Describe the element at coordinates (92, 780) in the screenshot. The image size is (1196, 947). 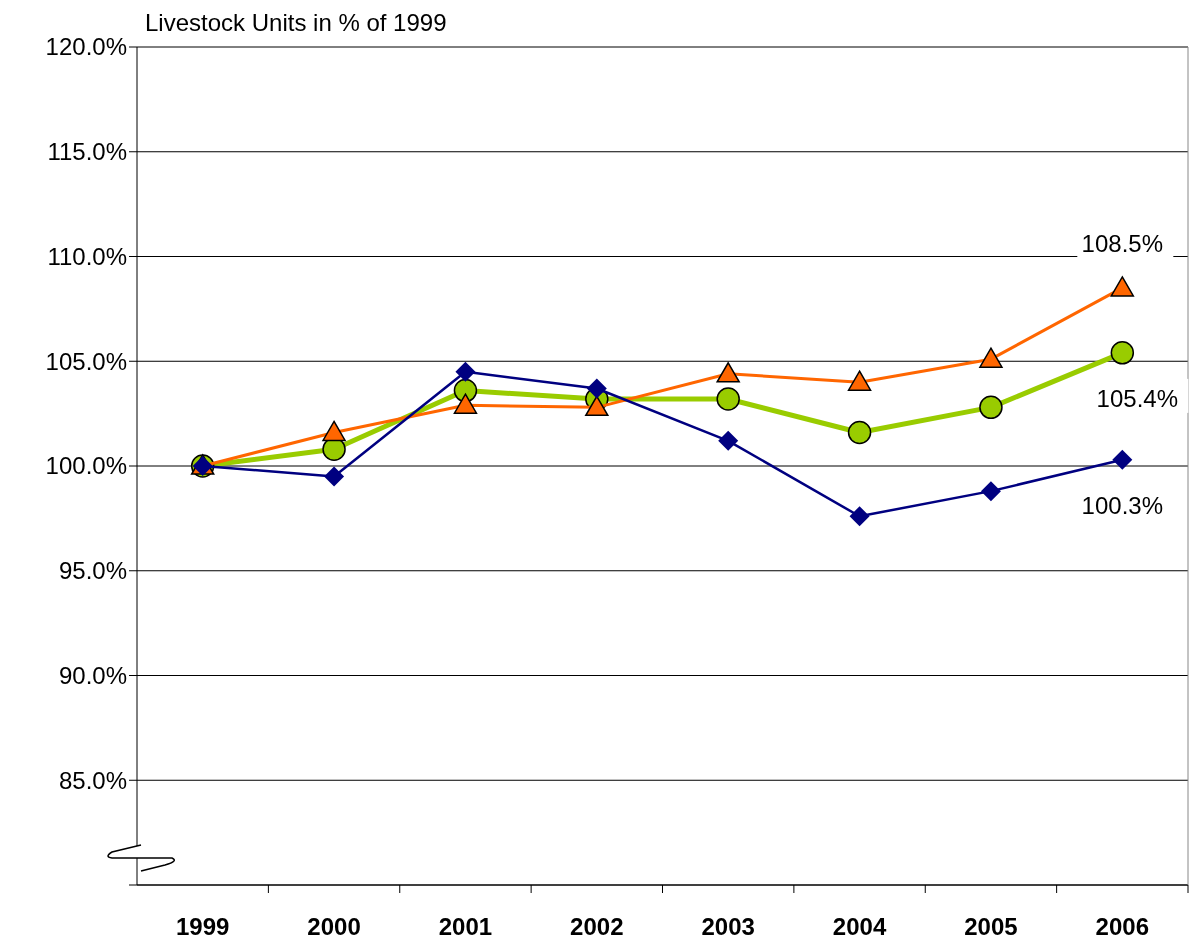
I see `y-tick-label: 85.0%` at that location.